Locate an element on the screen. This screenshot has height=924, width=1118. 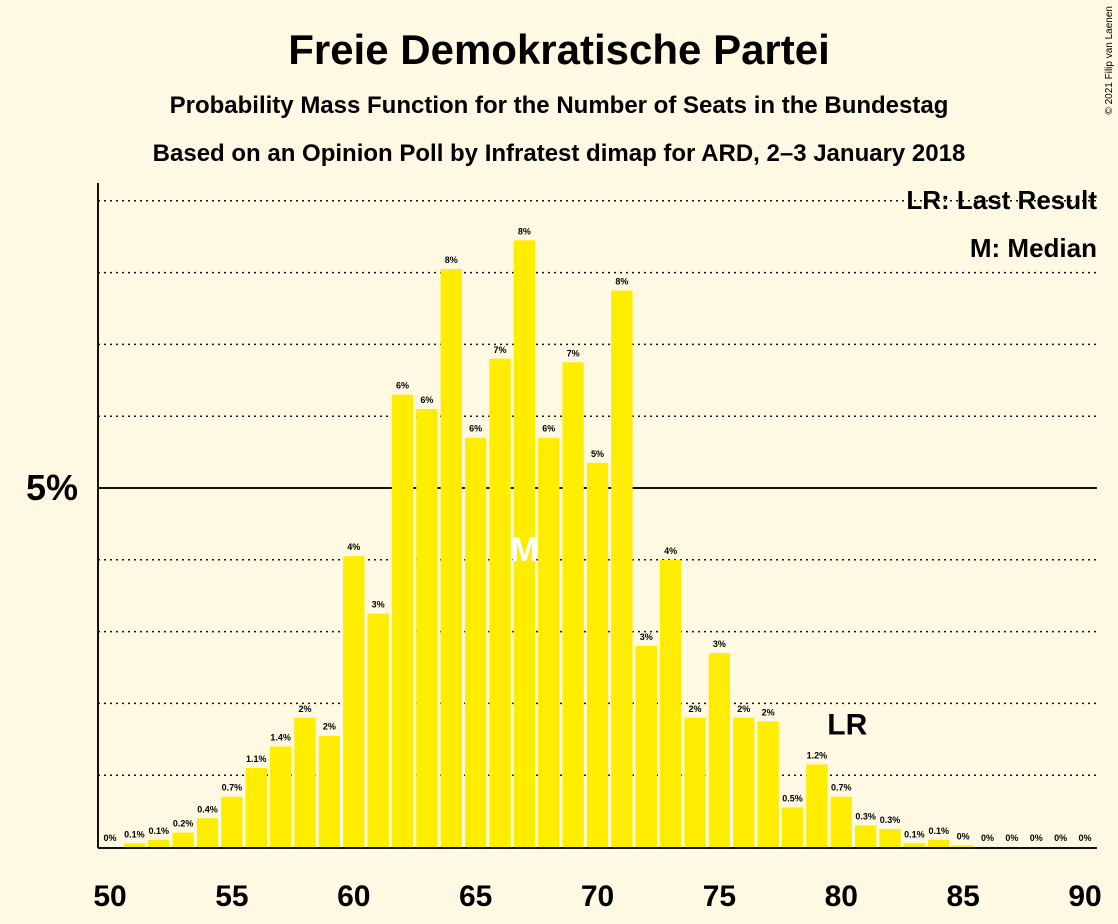
data-label-74: 2% is located at coordinates (694, 709).